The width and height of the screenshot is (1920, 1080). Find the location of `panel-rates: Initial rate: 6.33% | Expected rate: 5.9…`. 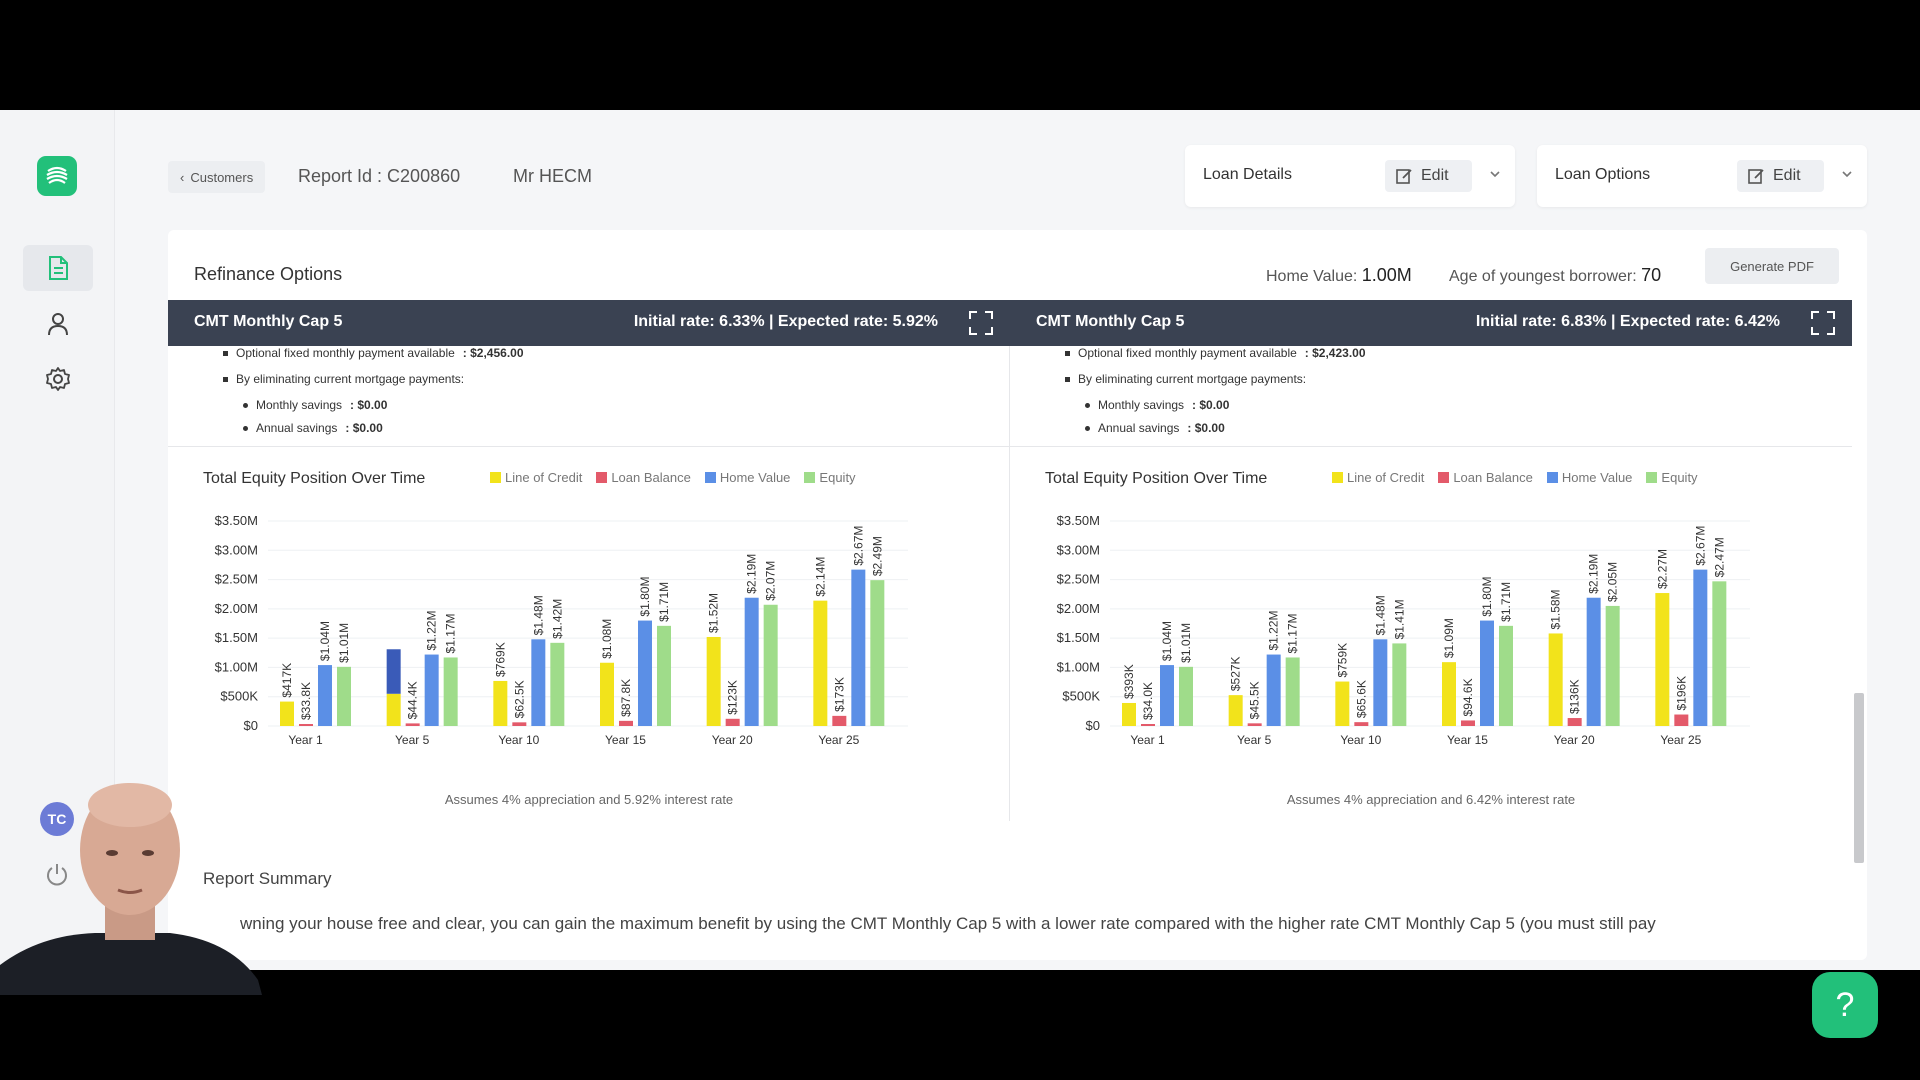

panel-rates: Initial rate: 6.33% | Expected rate: 5.9… is located at coordinates (785, 321).